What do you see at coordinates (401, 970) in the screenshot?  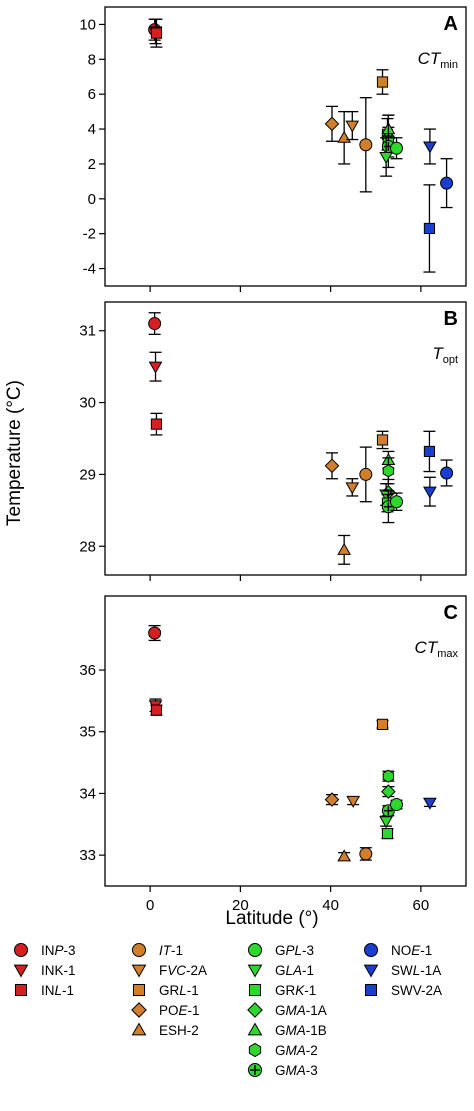 I see `legend-column: NOE-1 SWL-1A SWV-2A` at bounding box center [401, 970].